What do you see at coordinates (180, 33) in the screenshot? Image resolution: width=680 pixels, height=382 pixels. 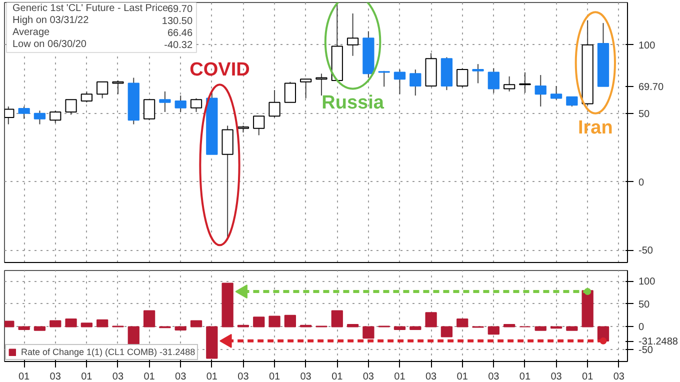 I see `annotation: 66.46` at bounding box center [180, 33].